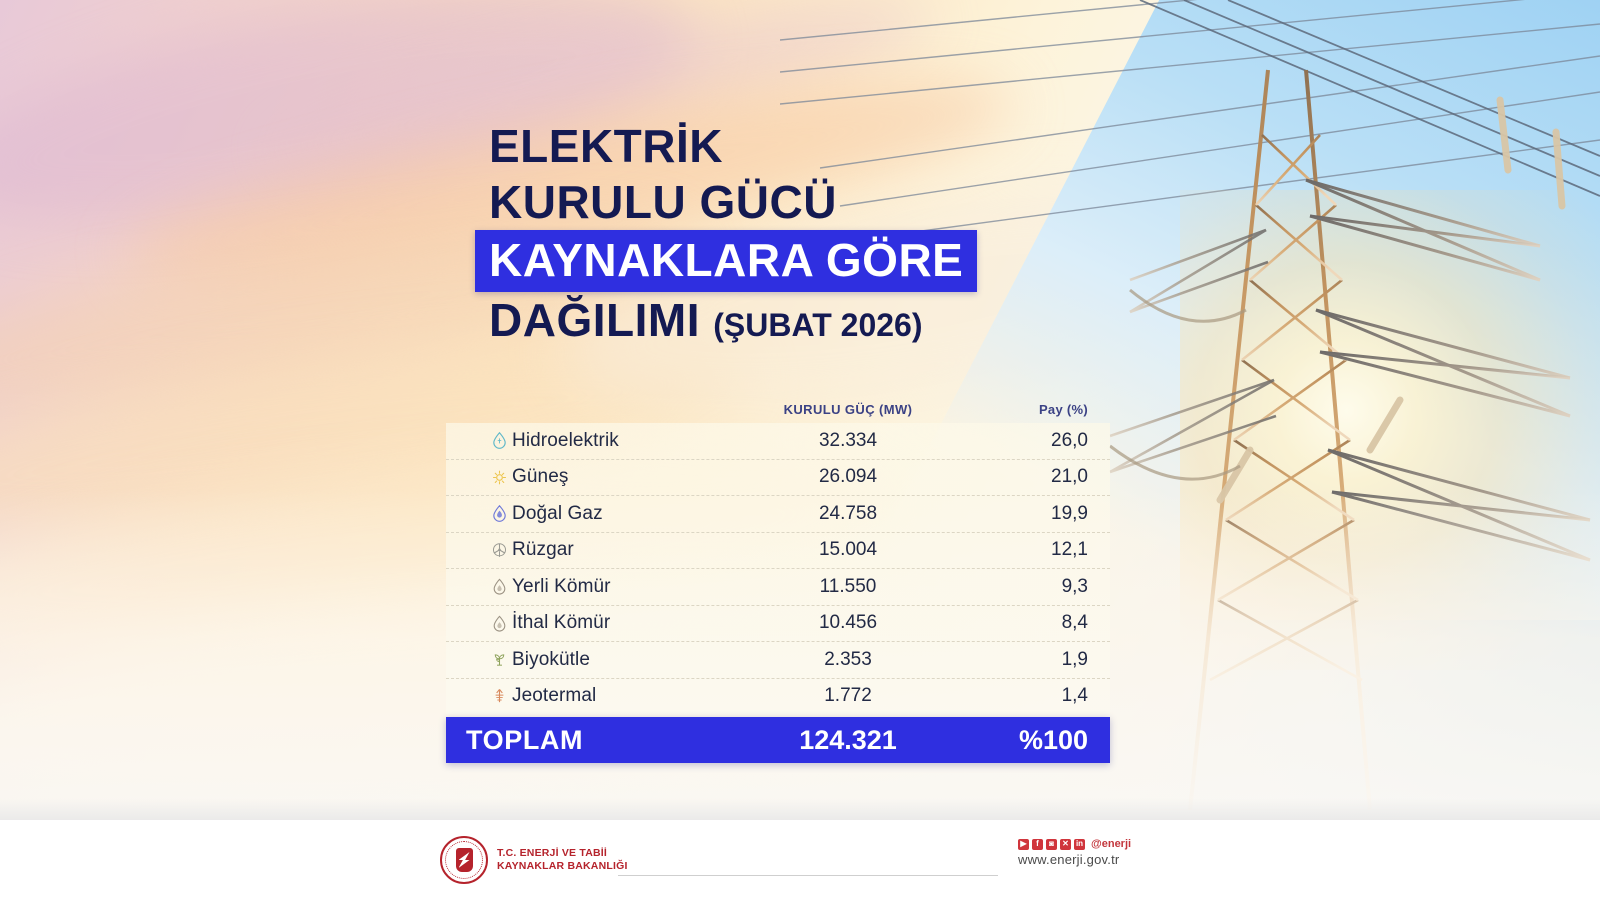 The height and width of the screenshot is (900, 1600). Describe the element at coordinates (1037, 844) in the screenshot. I see `facebook-icon: f` at that location.